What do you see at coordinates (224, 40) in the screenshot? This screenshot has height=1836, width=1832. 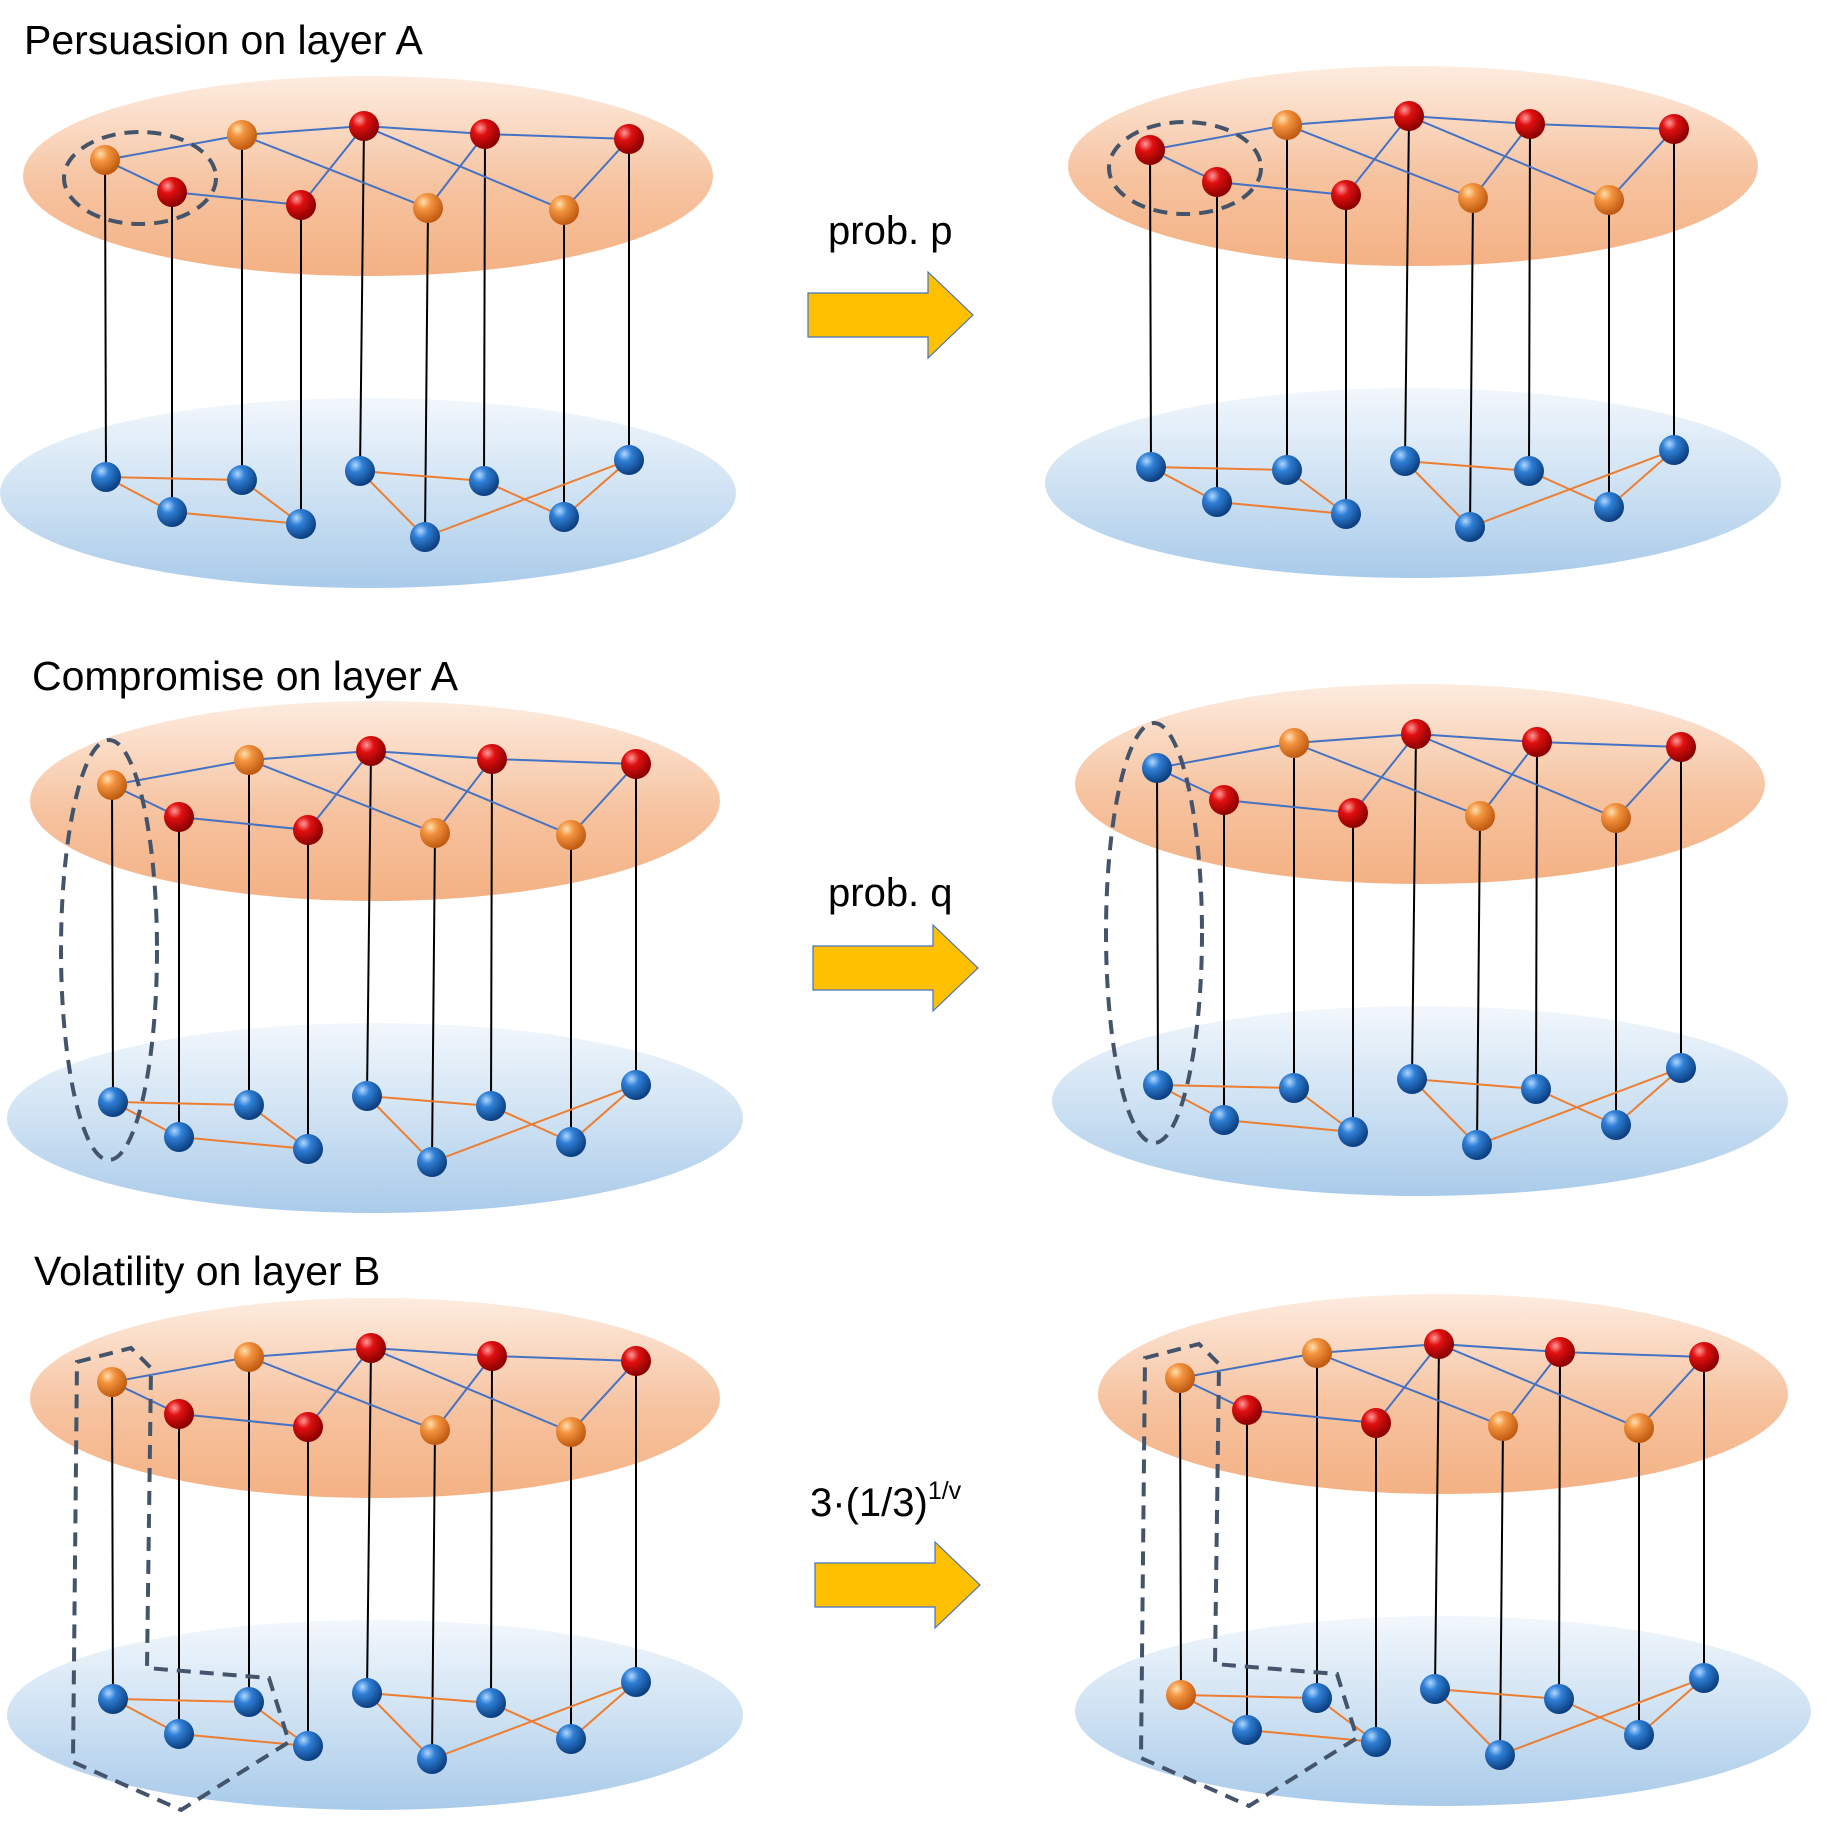 I see `row-1-title: Persuasion on layer A` at bounding box center [224, 40].